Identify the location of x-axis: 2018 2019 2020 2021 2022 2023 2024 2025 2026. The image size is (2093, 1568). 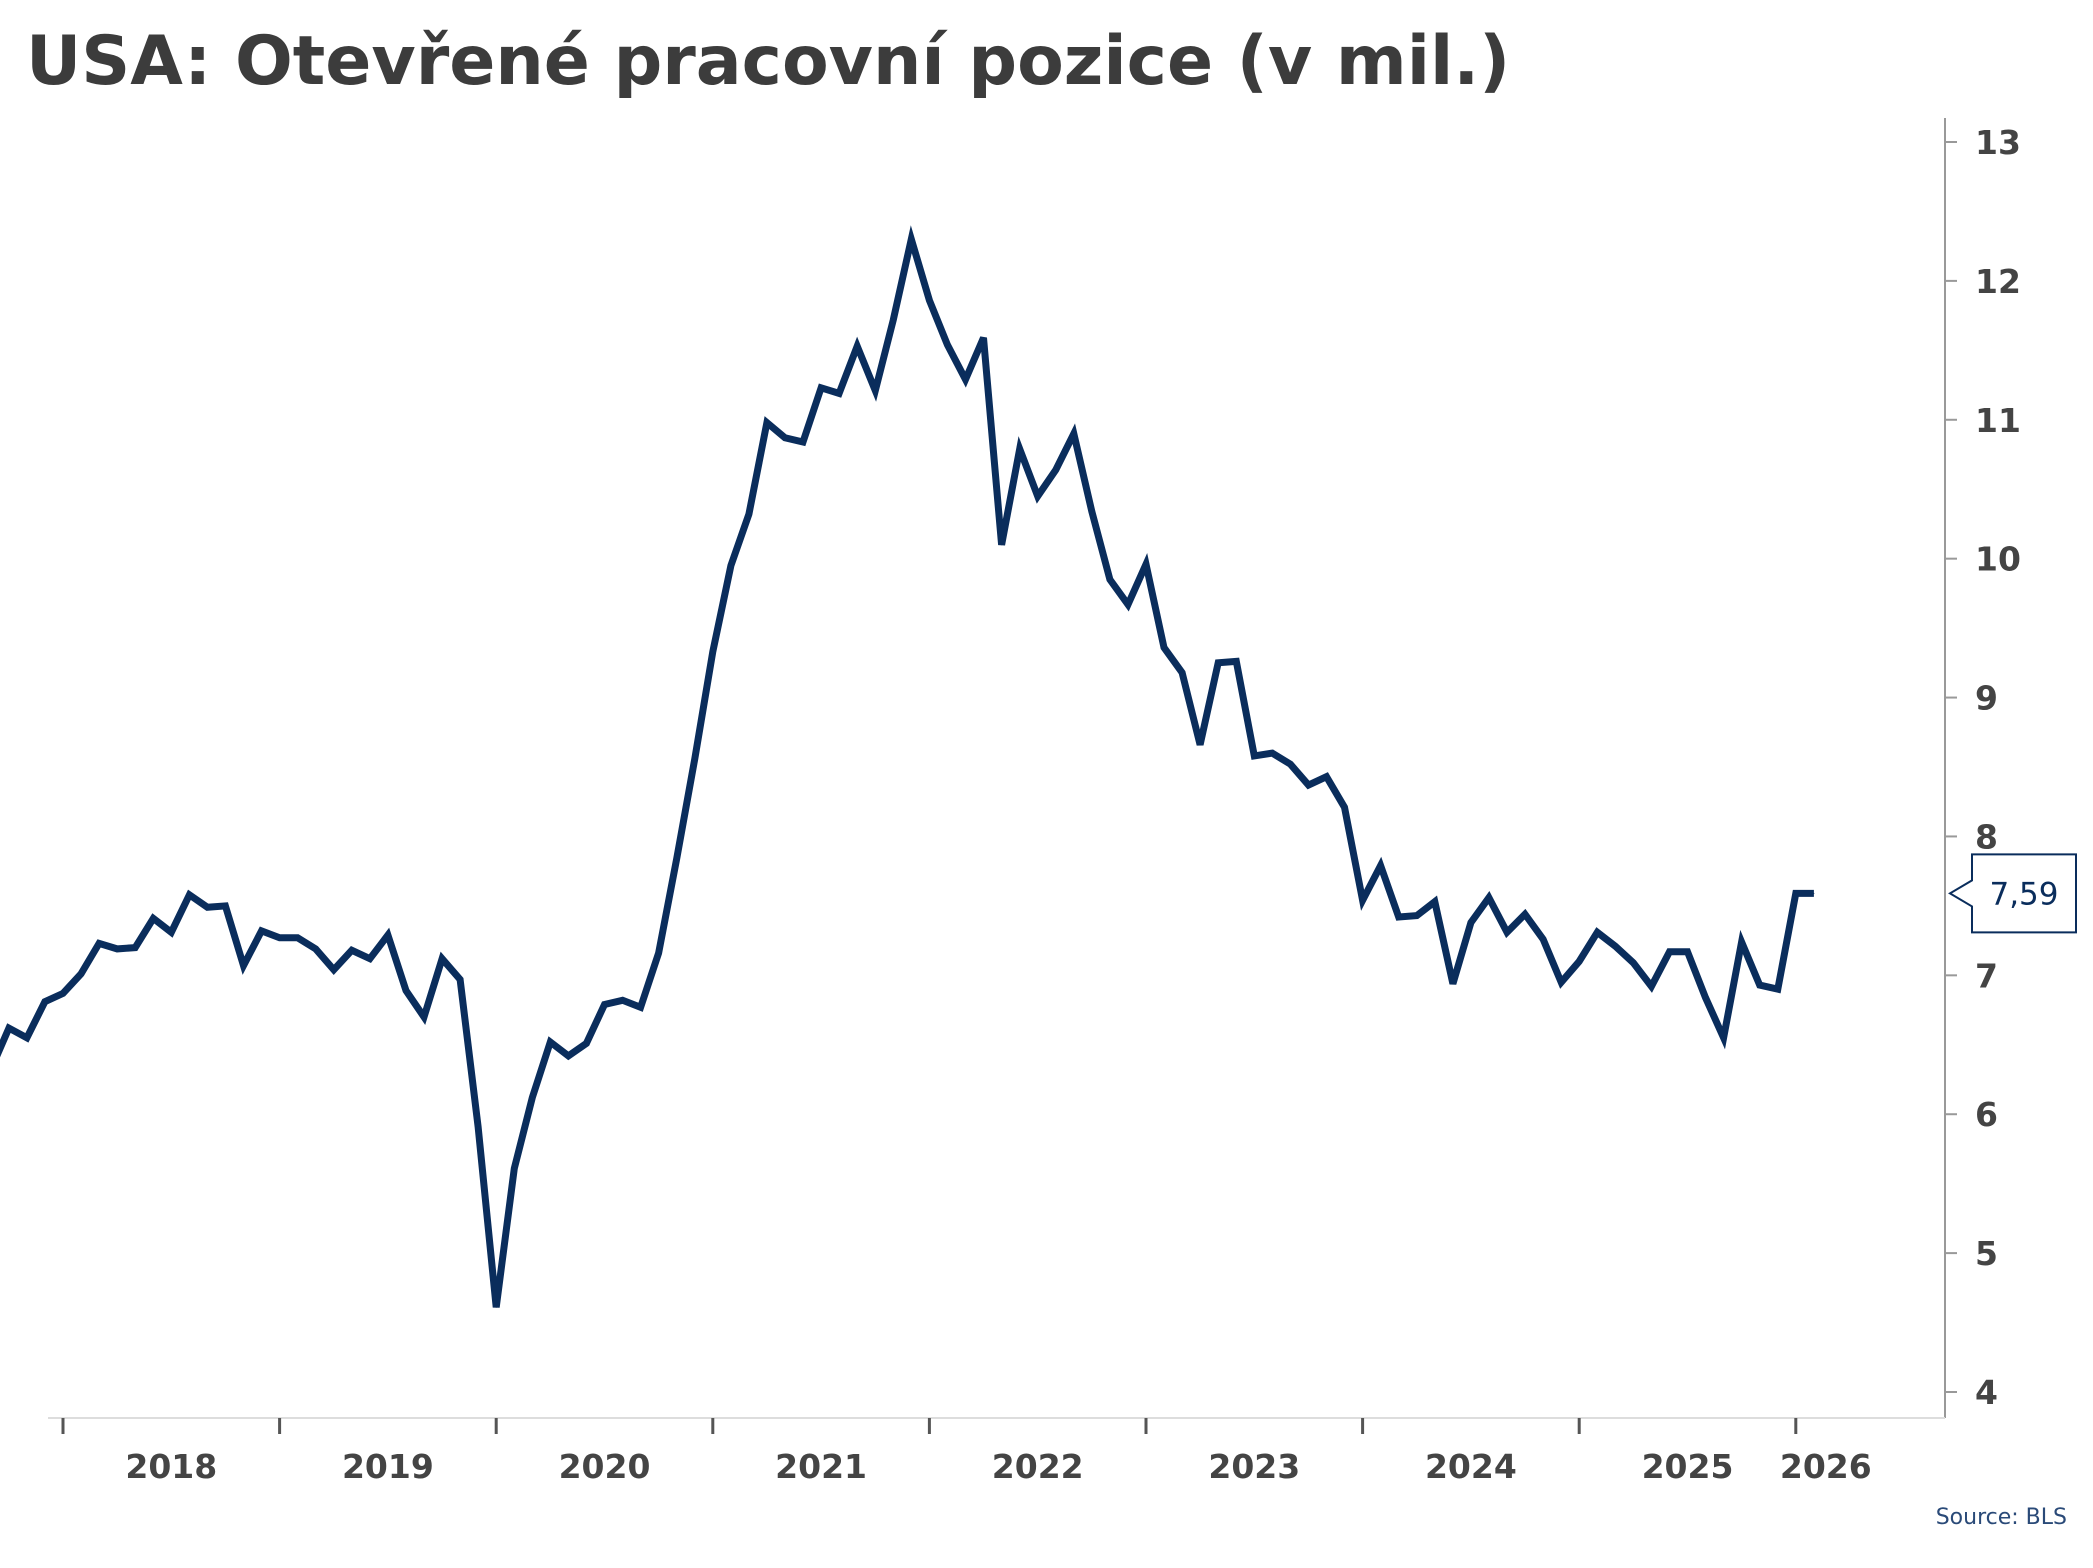
(996, 1451).